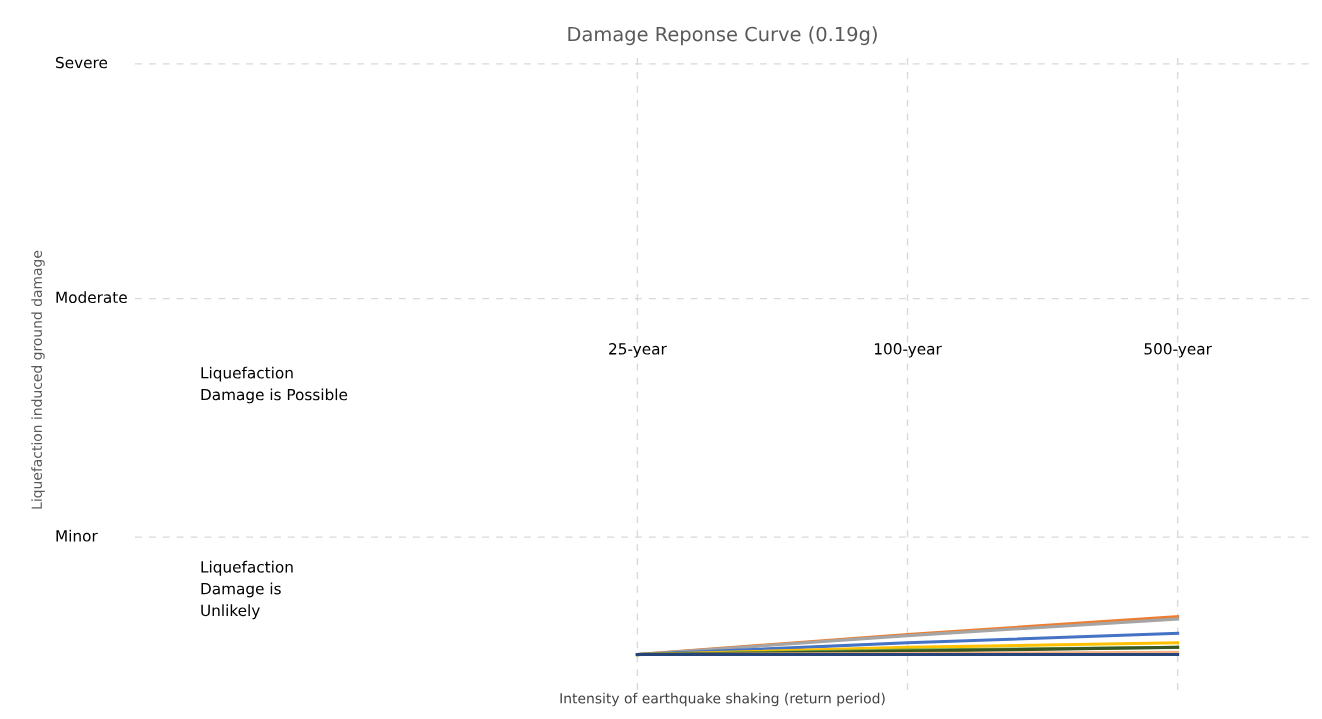 The image size is (1322, 719). I want to click on text: Liquefaction Damage is Possible, so click(274, 385).